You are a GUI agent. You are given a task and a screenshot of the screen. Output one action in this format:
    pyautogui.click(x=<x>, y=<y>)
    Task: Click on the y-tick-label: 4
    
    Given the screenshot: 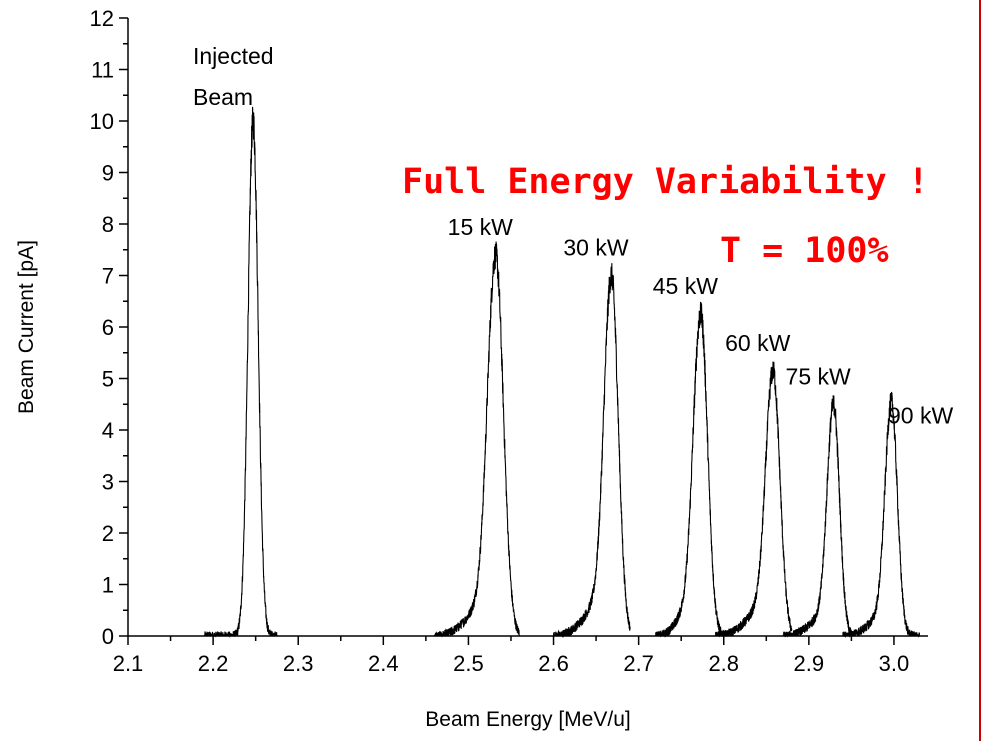 What is the action you would take?
    pyautogui.click(x=108, y=430)
    